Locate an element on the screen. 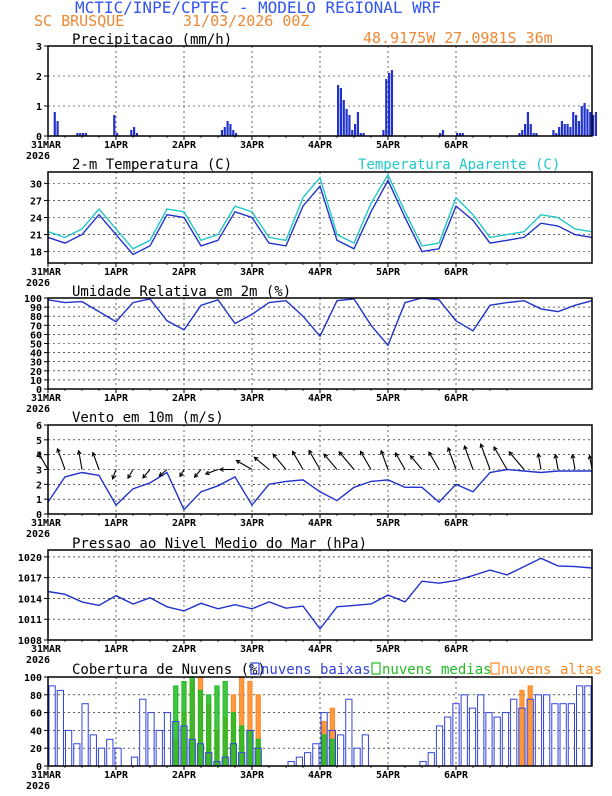  high-cloud-bar is located at coordinates (522, 728).